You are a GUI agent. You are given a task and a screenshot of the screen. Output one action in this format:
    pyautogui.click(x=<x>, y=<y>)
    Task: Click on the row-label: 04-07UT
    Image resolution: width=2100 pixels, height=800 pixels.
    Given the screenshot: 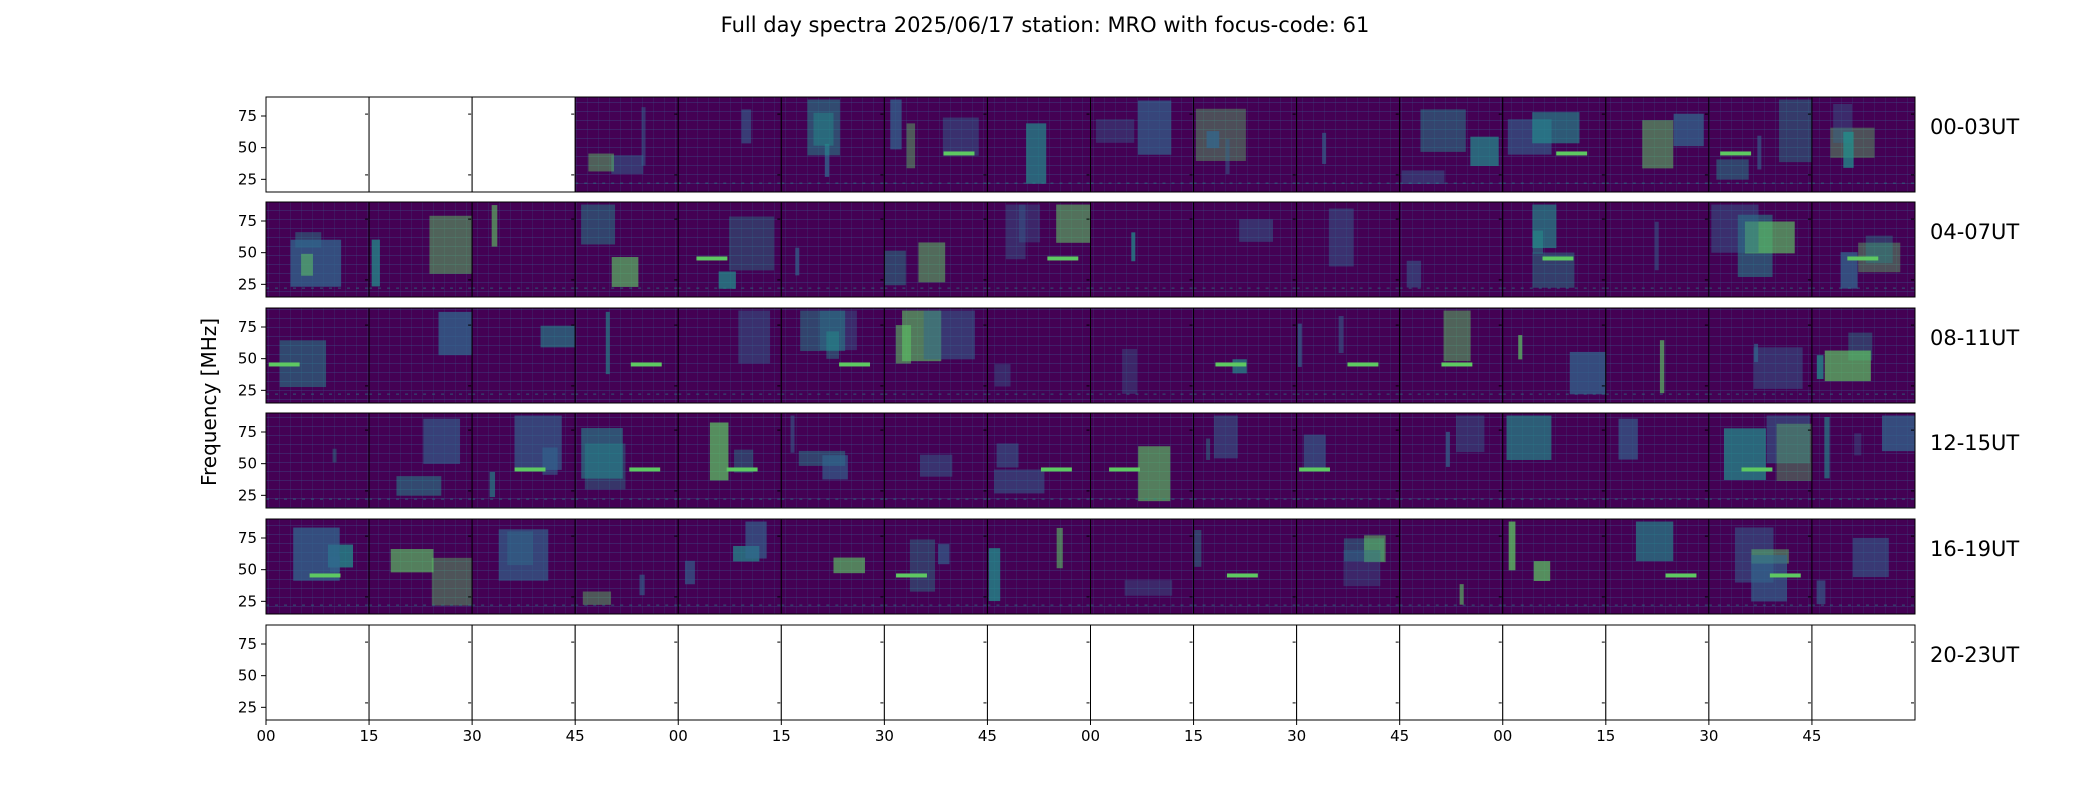 What is the action you would take?
    pyautogui.click(x=1974, y=232)
    